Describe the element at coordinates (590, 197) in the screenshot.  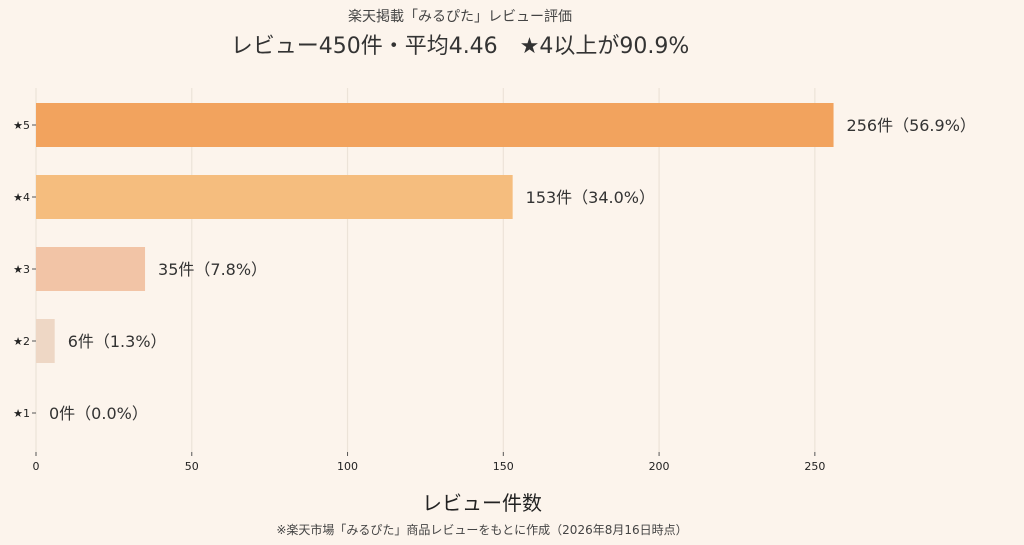
I see `value-label: 153件（34.0%）` at that location.